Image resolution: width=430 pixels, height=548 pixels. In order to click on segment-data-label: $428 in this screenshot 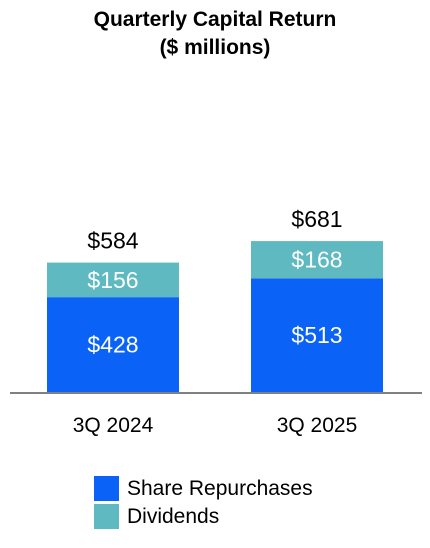, I will do `click(112, 345)`.